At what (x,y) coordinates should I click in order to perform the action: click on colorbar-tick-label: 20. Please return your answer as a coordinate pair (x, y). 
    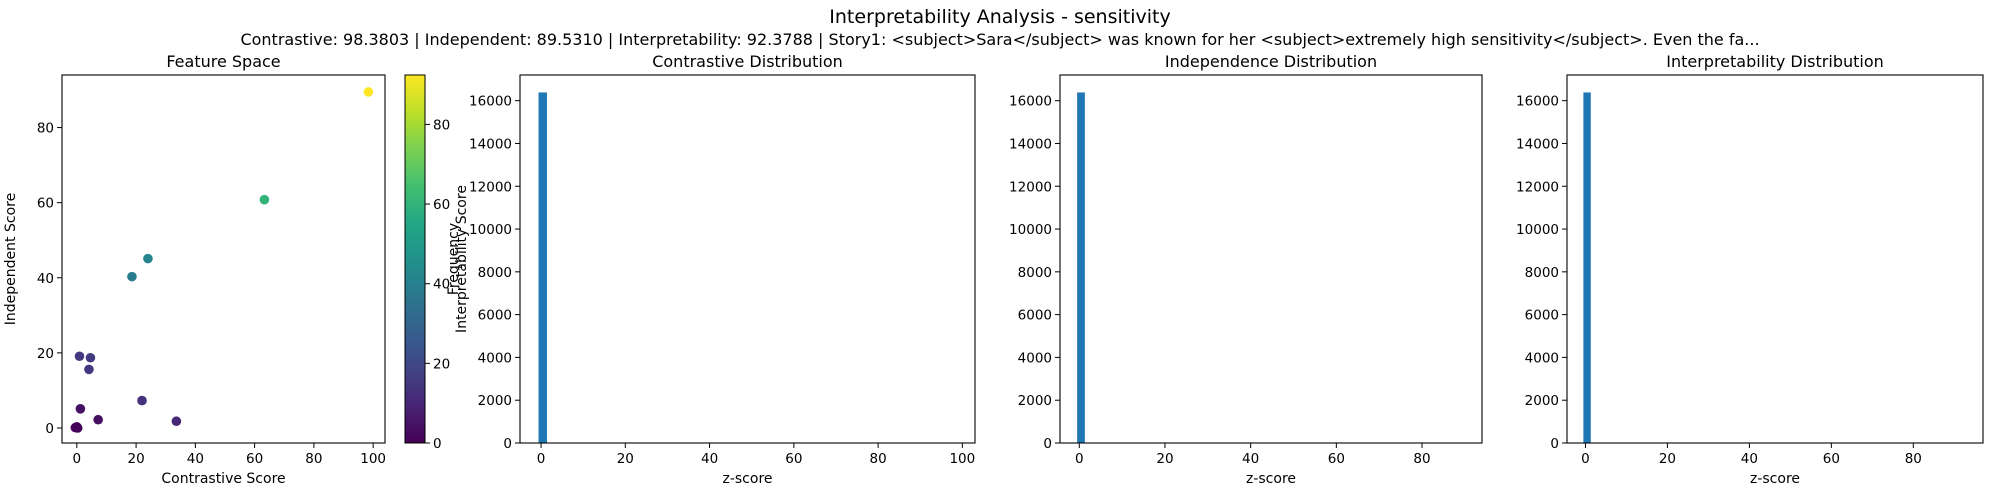
    Looking at the image, I should click on (441, 364).